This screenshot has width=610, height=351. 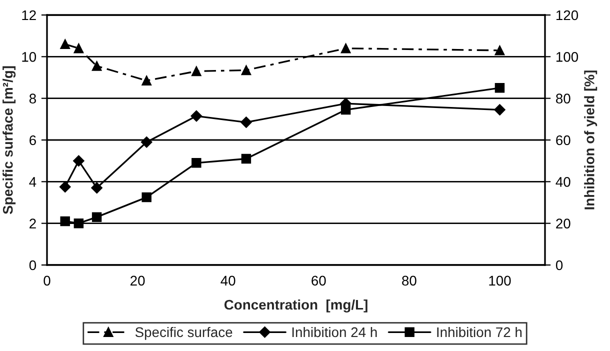 I want to click on legend-label: Inhibition 24 h, so click(x=334, y=332).